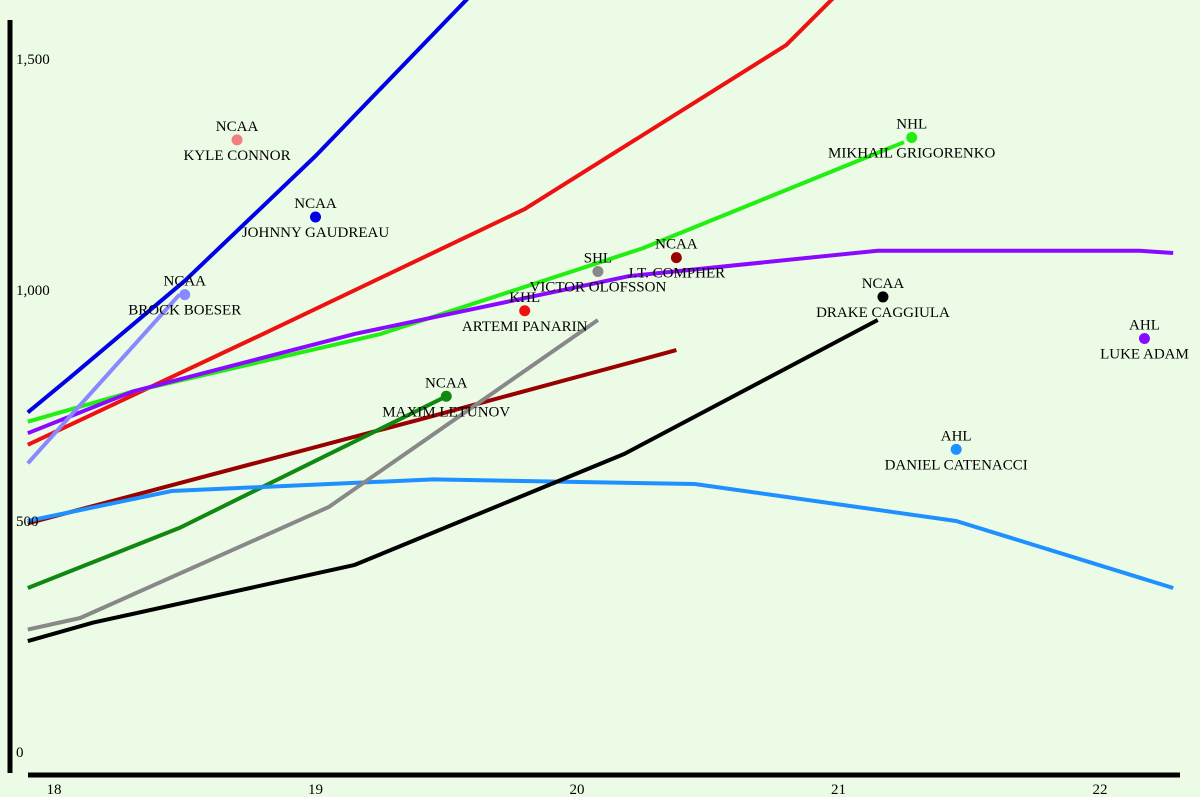  Describe the element at coordinates (912, 154) in the screenshot. I see `point-name-label: MIKHAIL GRIGORENKO` at that location.